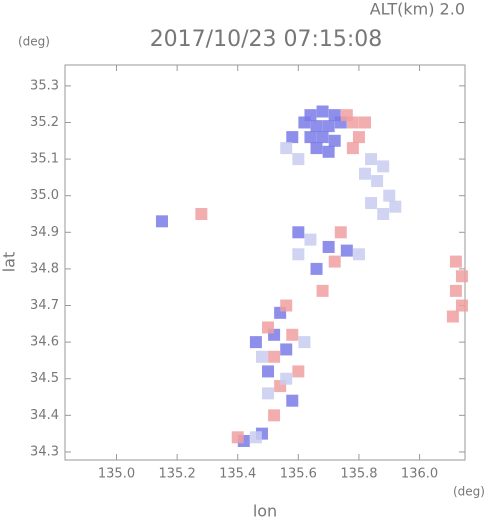 The image size is (491, 521). Describe the element at coordinates (44, 305) in the screenshot. I see `y-tick-label: 34.7` at that location.